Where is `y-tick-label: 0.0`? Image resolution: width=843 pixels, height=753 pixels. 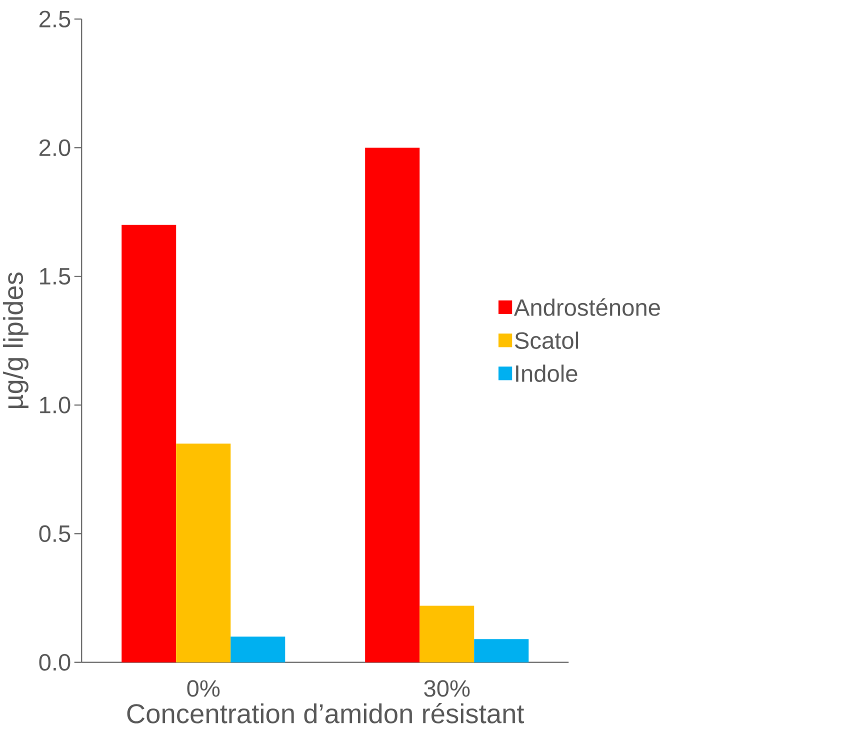
y-tick-label: 0.0 is located at coordinates (54, 662).